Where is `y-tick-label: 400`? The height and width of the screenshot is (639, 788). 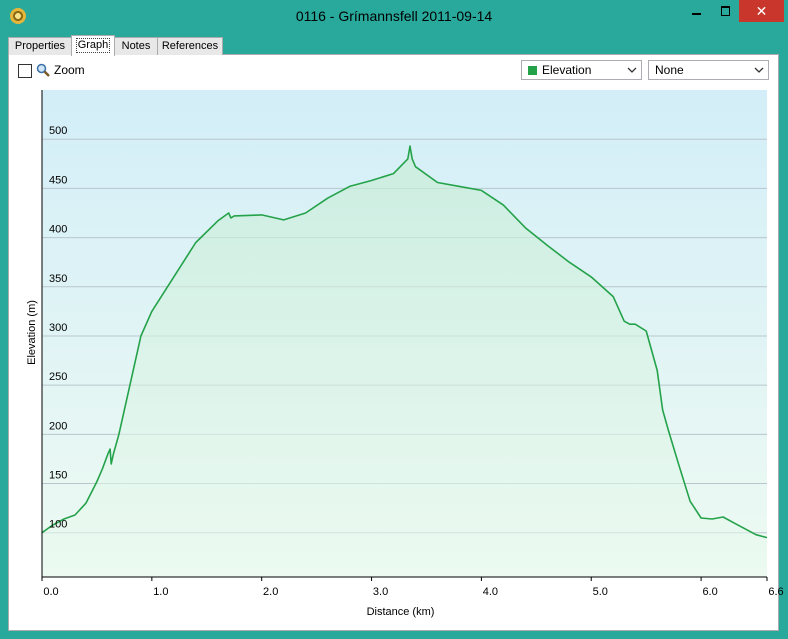 y-tick-label: 400 is located at coordinates (58, 230).